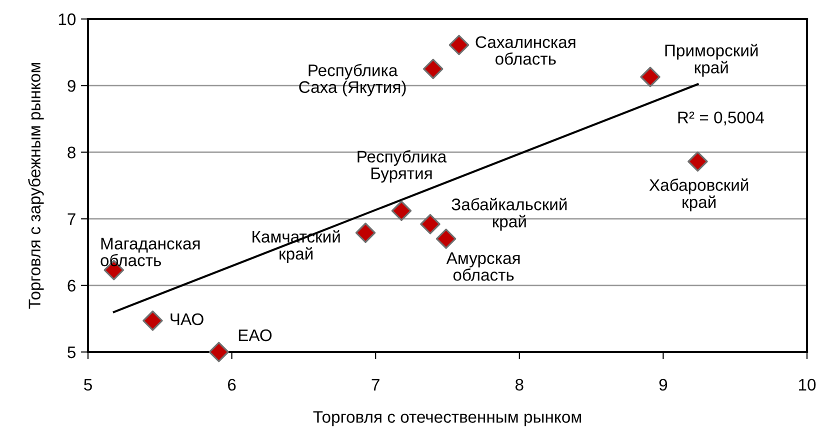 Image resolution: width=822 pixels, height=433 pixels. Describe the element at coordinates (88, 385) in the screenshot. I see `x-tick-label: 5` at that location.